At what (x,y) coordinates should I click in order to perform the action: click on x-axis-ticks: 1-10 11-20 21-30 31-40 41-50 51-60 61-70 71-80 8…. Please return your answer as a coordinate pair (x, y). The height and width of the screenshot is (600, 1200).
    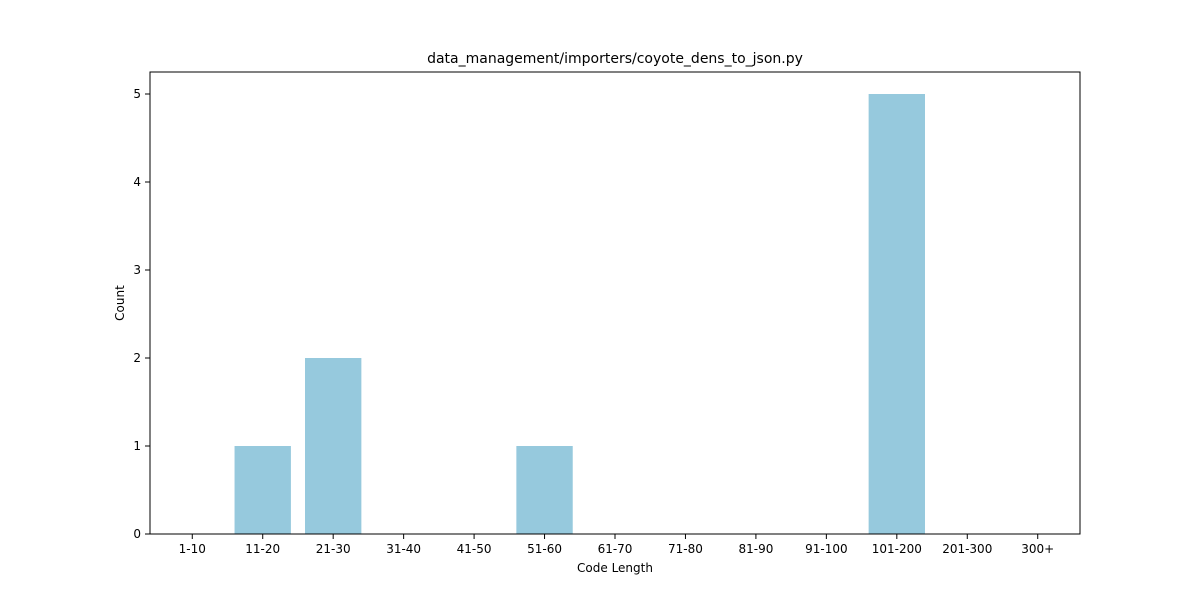
    Looking at the image, I should click on (616, 545).